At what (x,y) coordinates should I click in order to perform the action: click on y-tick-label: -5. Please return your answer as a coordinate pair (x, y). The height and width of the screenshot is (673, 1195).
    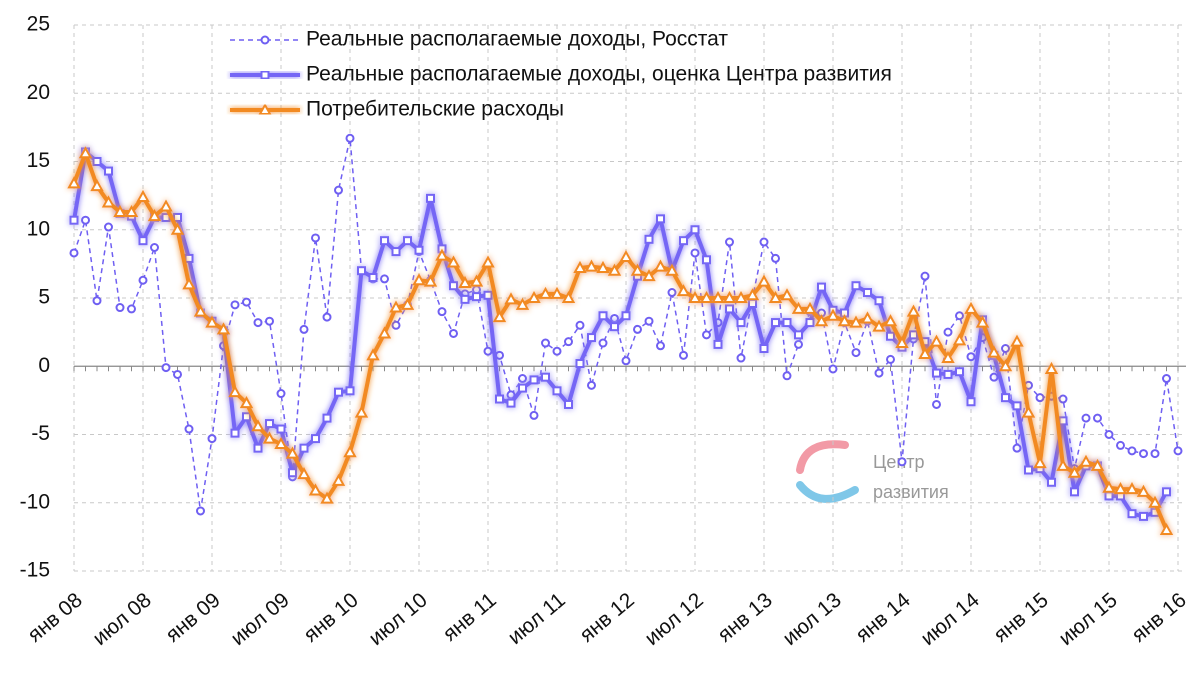
    Looking at the image, I should click on (40, 433).